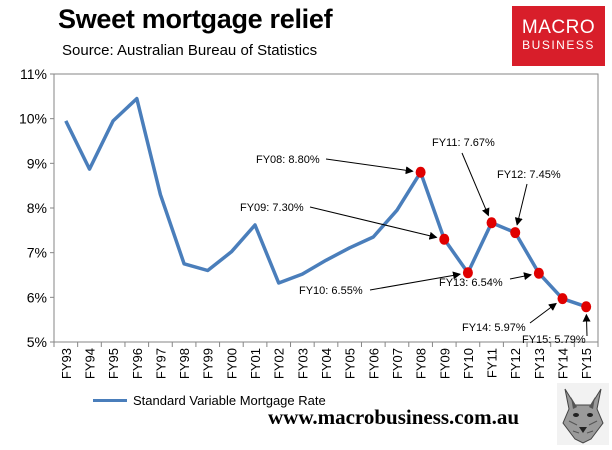 This screenshot has height=450, width=612. What do you see at coordinates (471, 283) in the screenshot?
I see `annotation-label: FY13: 6.54%` at bounding box center [471, 283].